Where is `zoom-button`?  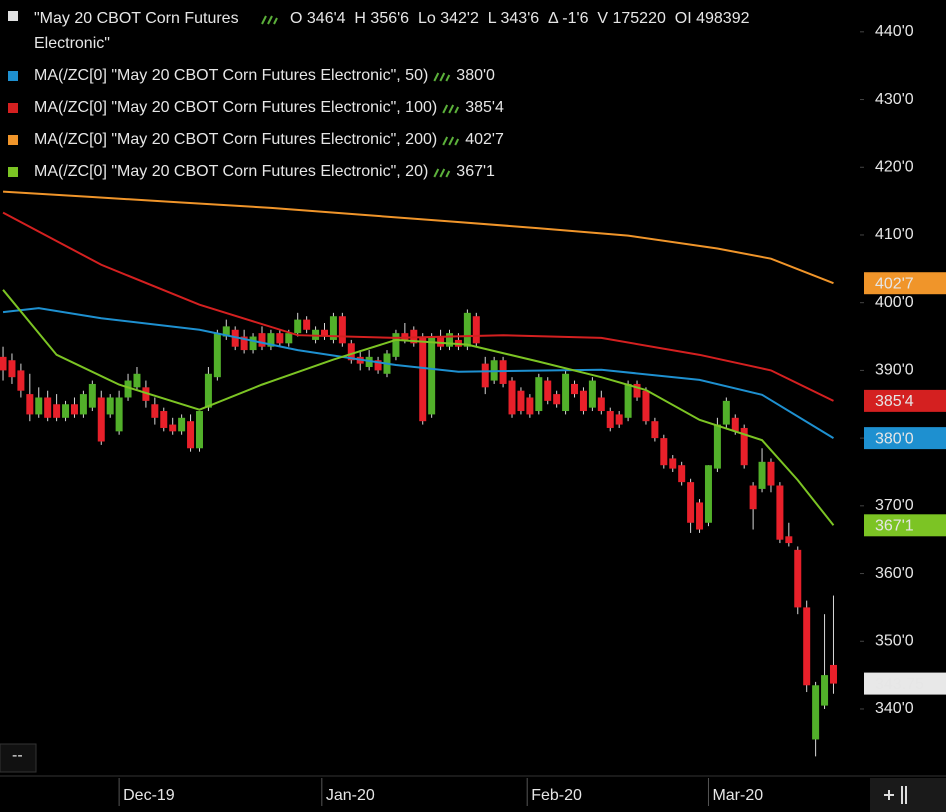 zoom-button is located at coordinates (908, 795).